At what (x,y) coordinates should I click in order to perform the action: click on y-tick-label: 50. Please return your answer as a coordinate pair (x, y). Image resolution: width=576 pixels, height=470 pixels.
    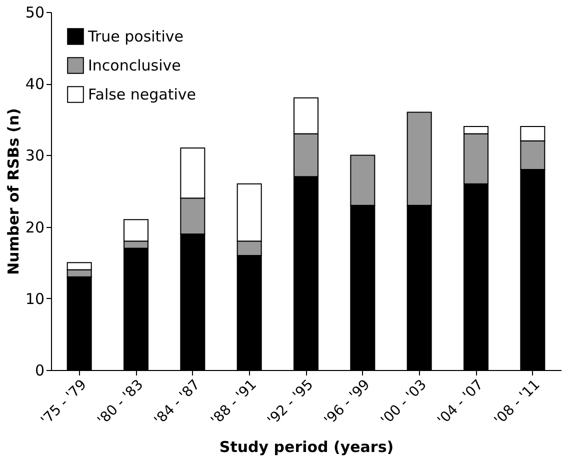
    Looking at the image, I should click on (34, 13).